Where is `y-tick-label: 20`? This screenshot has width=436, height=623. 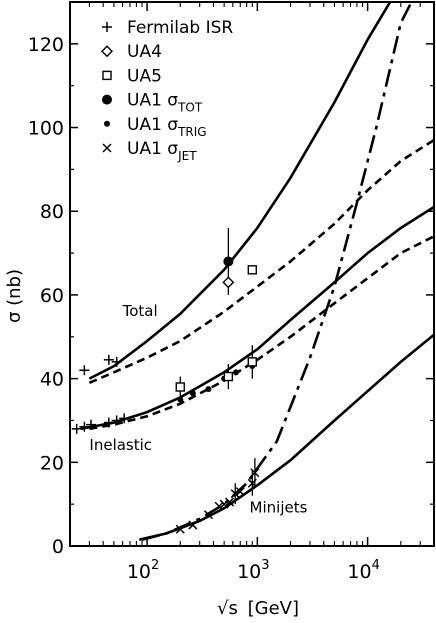
y-tick-label: 20 is located at coordinates (52, 463).